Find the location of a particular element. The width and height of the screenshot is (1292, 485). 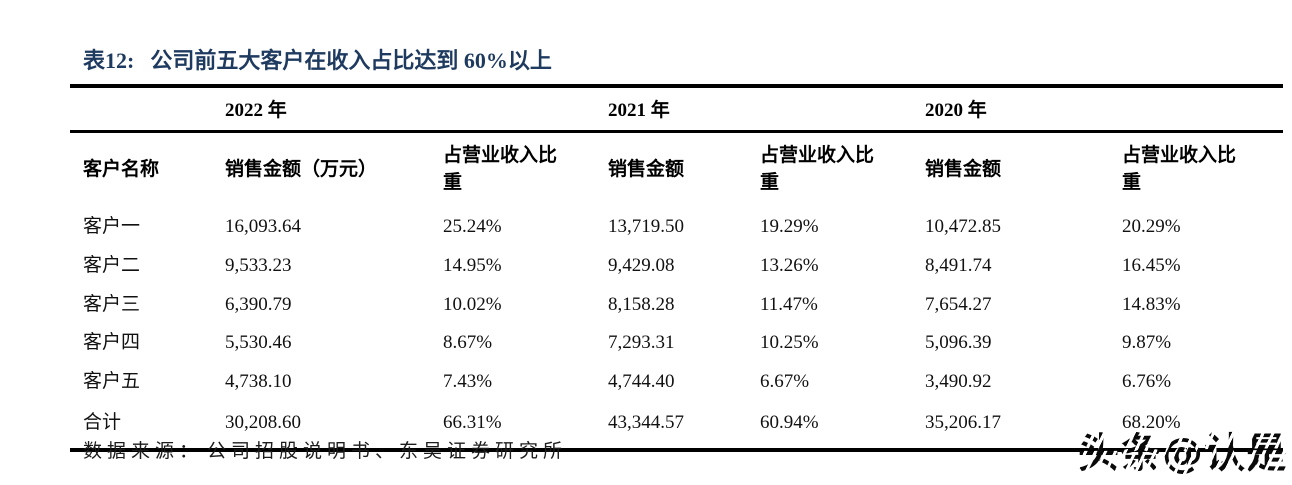

col-header-revenue-share-2021-text: 占营业收入比重 is located at coordinates (817, 169).